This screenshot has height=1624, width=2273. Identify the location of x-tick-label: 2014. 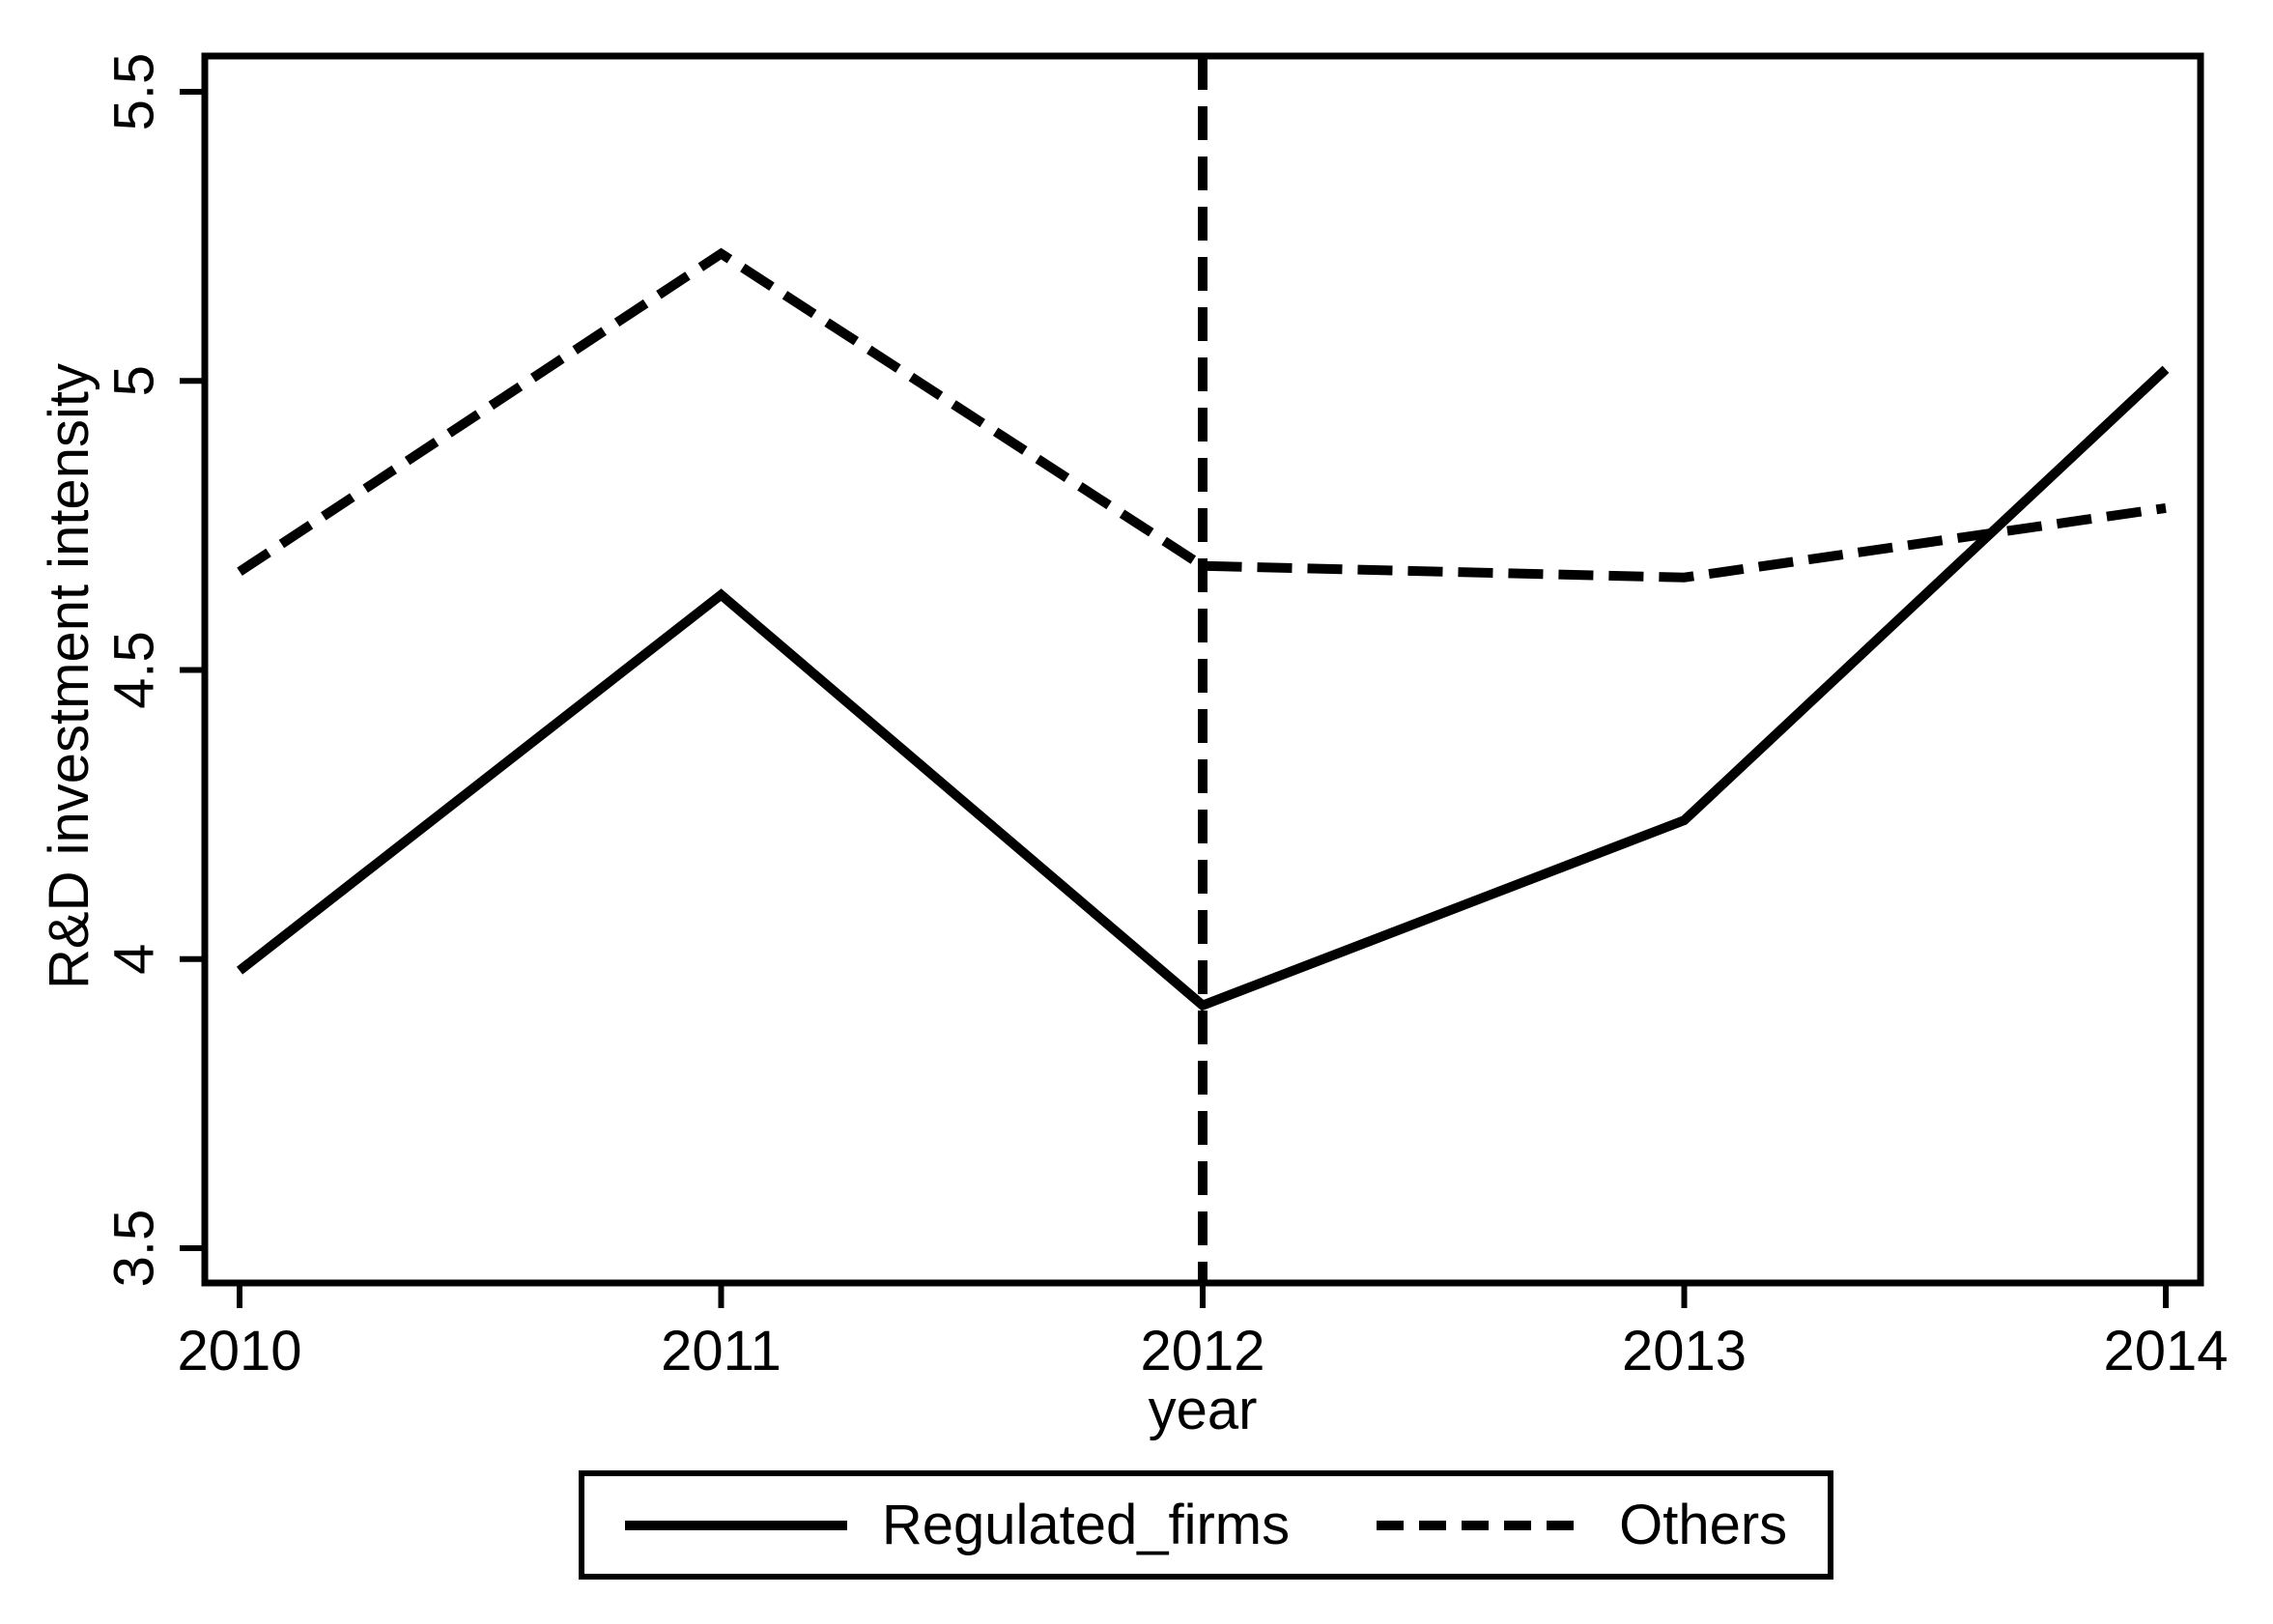
(2165, 1351).